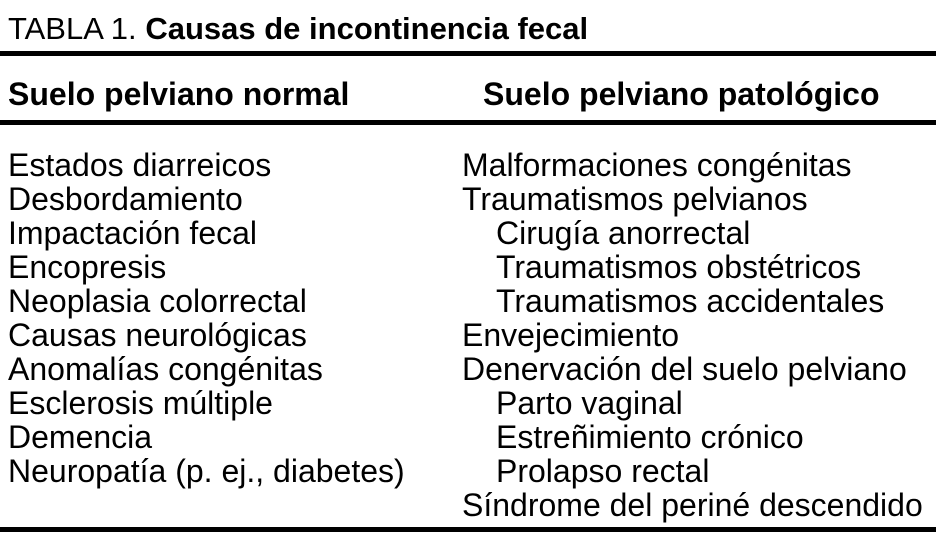  What do you see at coordinates (80, 437) in the screenshot?
I see `table-row: Demencia` at bounding box center [80, 437].